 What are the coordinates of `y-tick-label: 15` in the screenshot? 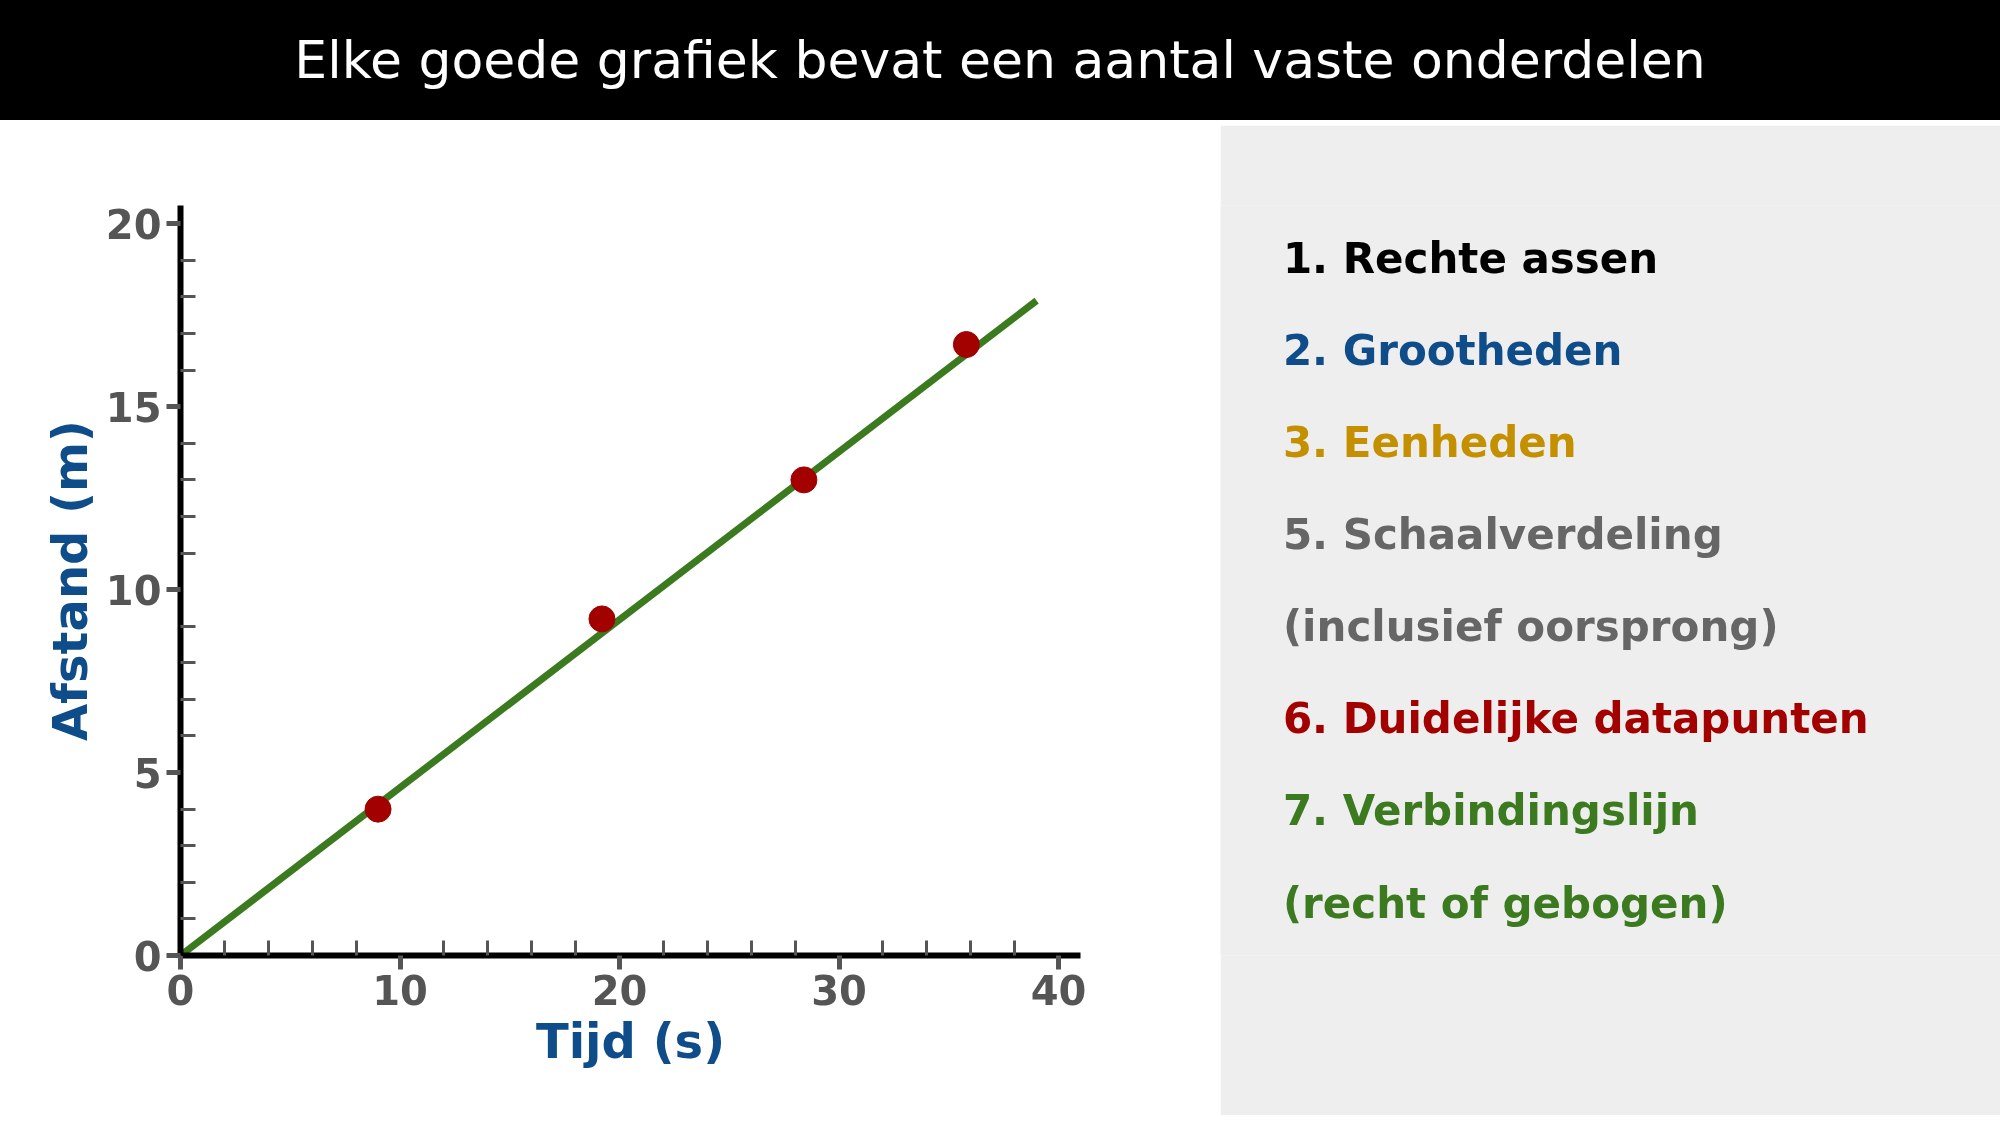 It's located at (133, 407).